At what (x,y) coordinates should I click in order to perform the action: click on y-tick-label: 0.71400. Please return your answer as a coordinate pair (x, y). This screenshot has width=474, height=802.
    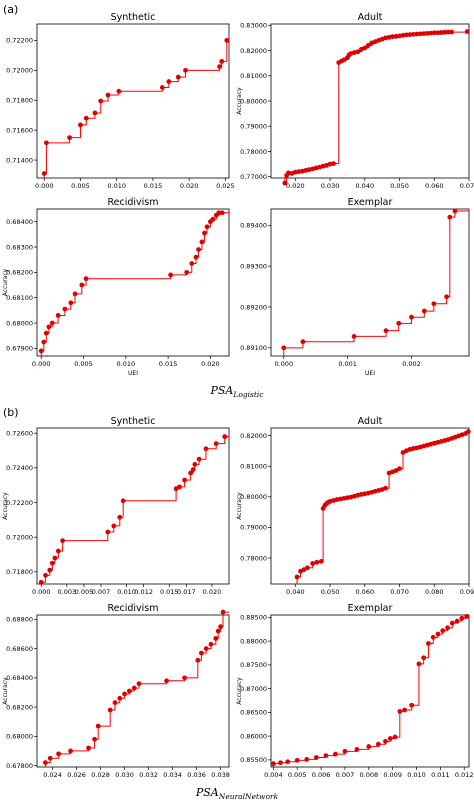
    Looking at the image, I should click on (19, 160).